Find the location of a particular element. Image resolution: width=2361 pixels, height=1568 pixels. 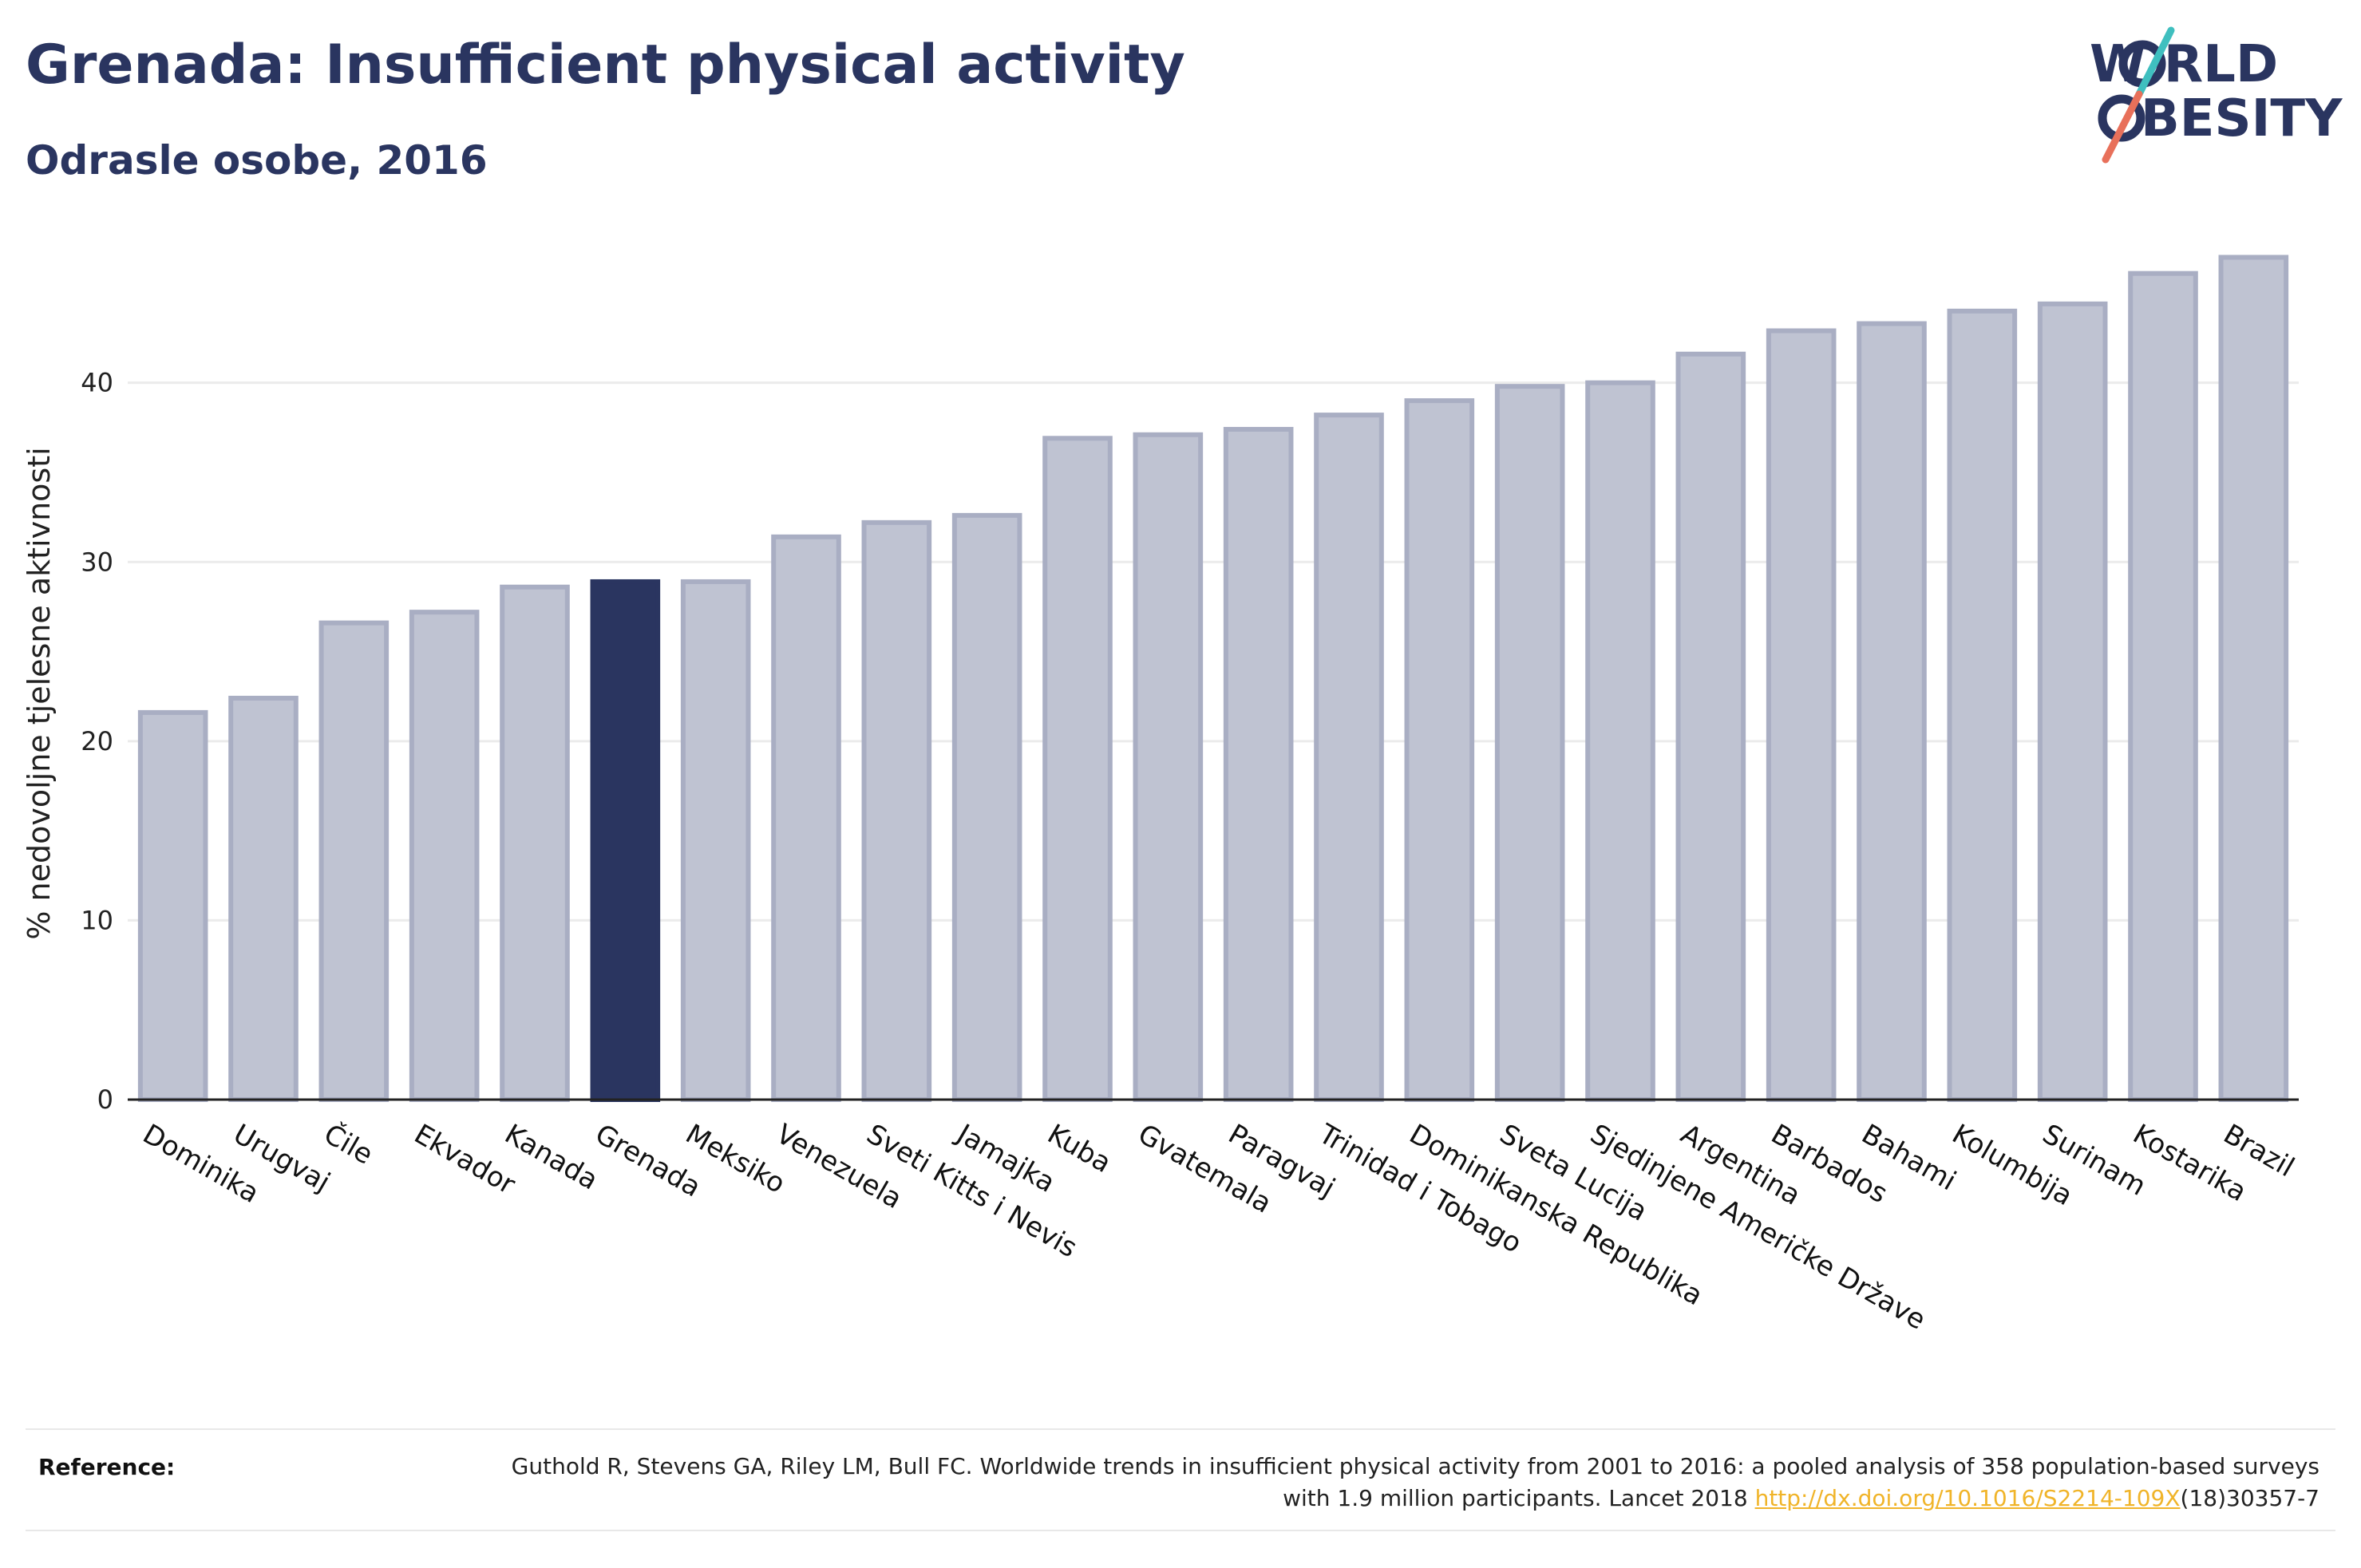

bar-kostarika is located at coordinates (2163, 687).